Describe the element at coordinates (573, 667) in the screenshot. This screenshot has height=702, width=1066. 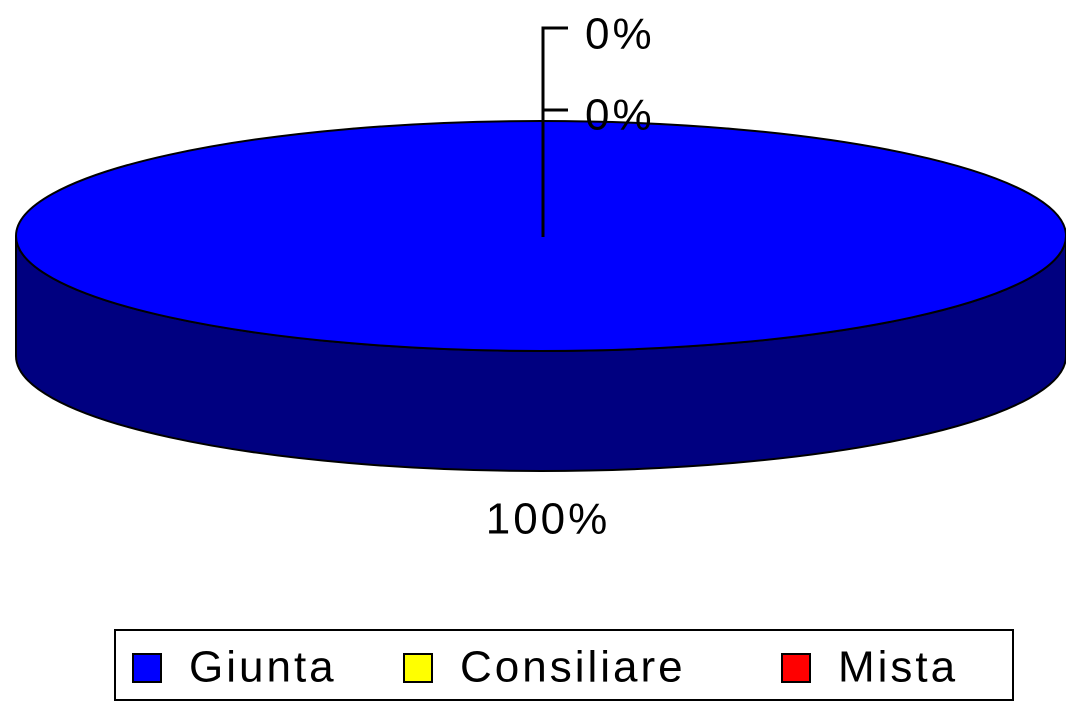
I see `legend-label: Consiliare` at that location.